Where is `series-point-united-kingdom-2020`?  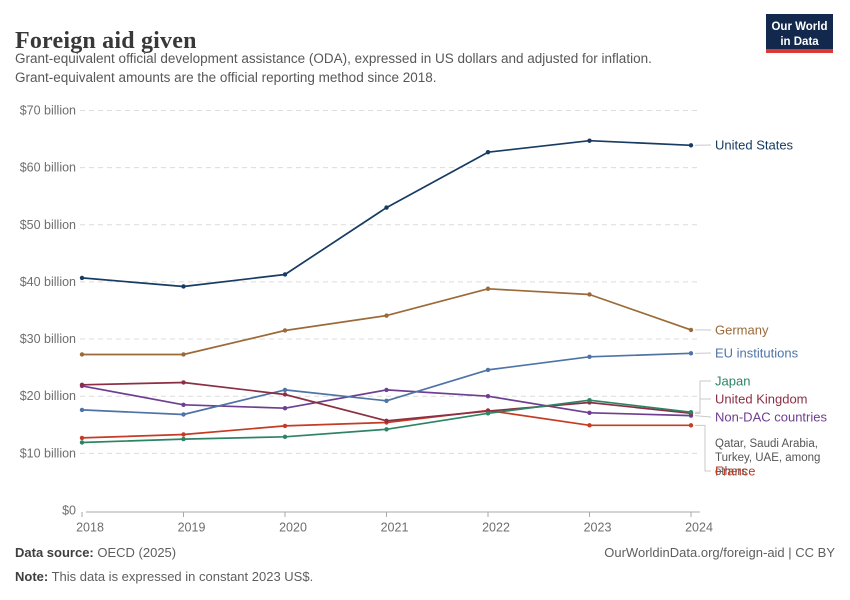 series-point-united-kingdom-2020 is located at coordinates (285, 394).